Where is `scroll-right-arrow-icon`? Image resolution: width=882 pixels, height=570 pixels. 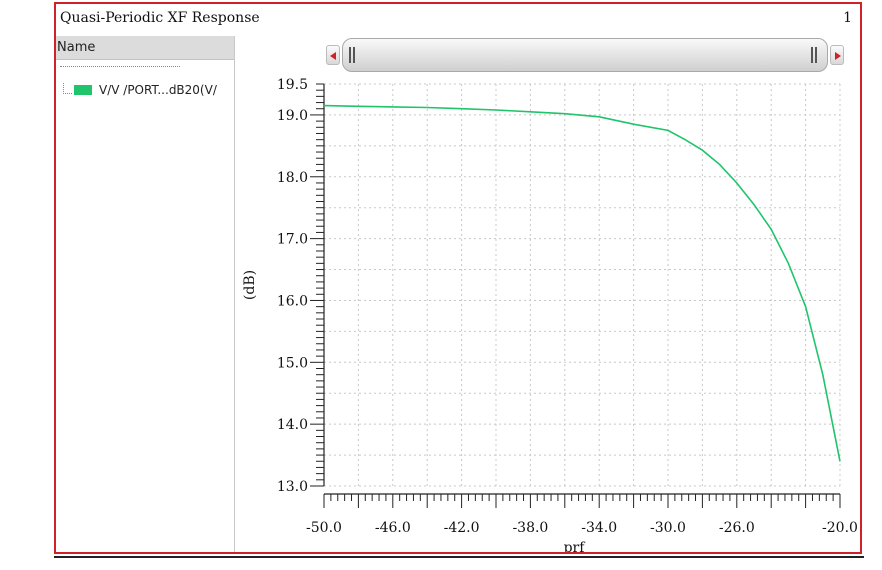 scroll-right-arrow-icon is located at coordinates (837, 55).